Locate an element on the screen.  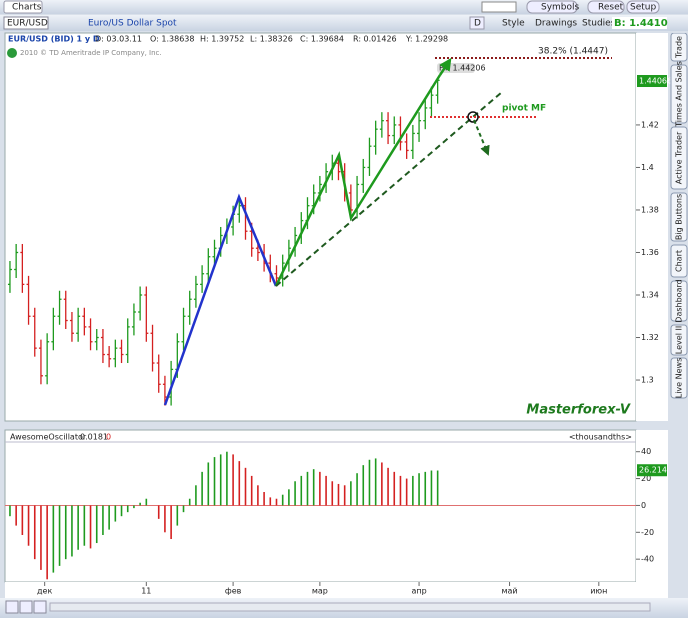
y-tick-label: 1.42 is located at coordinates (650, 124).